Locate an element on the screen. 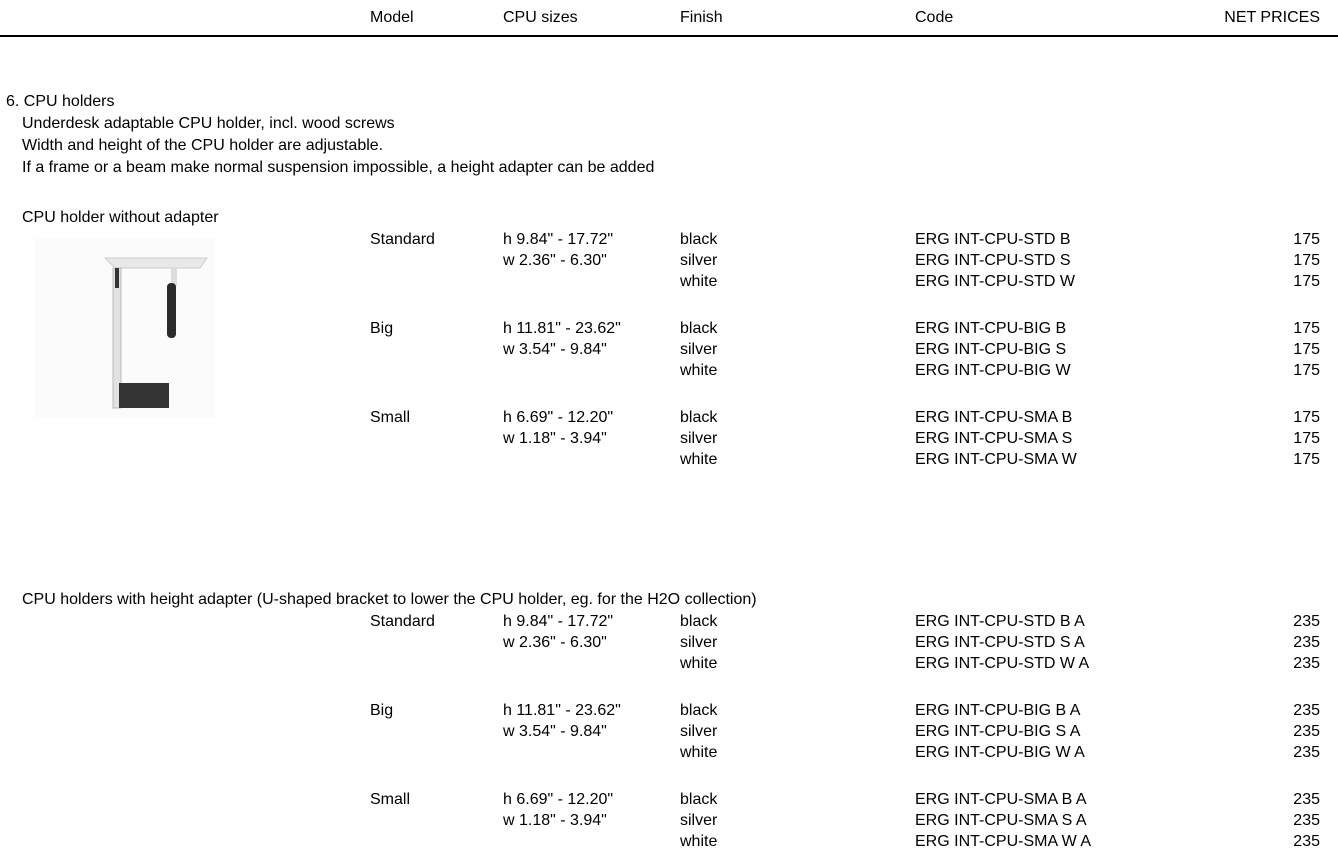 This screenshot has width=1338, height=853. product-code: ERG INT-CPU-STD B A is located at coordinates (1000, 621).